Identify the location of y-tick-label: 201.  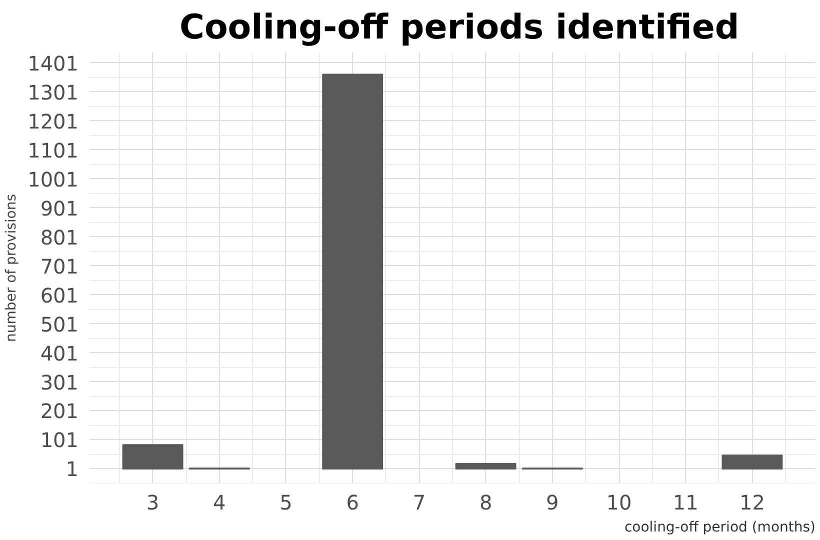
(59, 411).